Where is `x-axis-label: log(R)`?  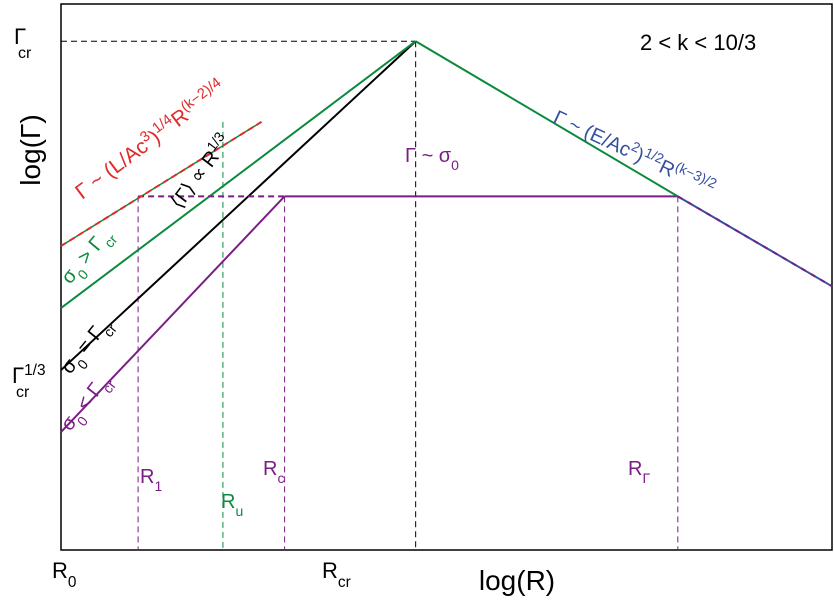
x-axis-label: log(R) is located at coordinates (517, 580).